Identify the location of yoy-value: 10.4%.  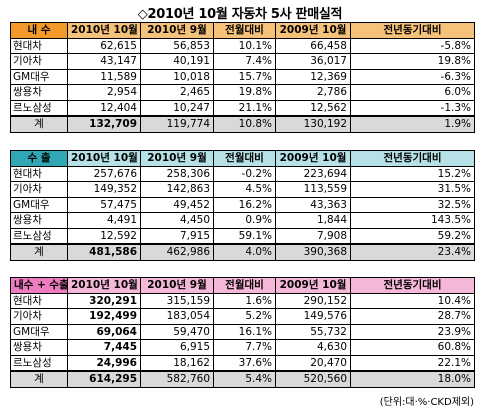
(412, 300).